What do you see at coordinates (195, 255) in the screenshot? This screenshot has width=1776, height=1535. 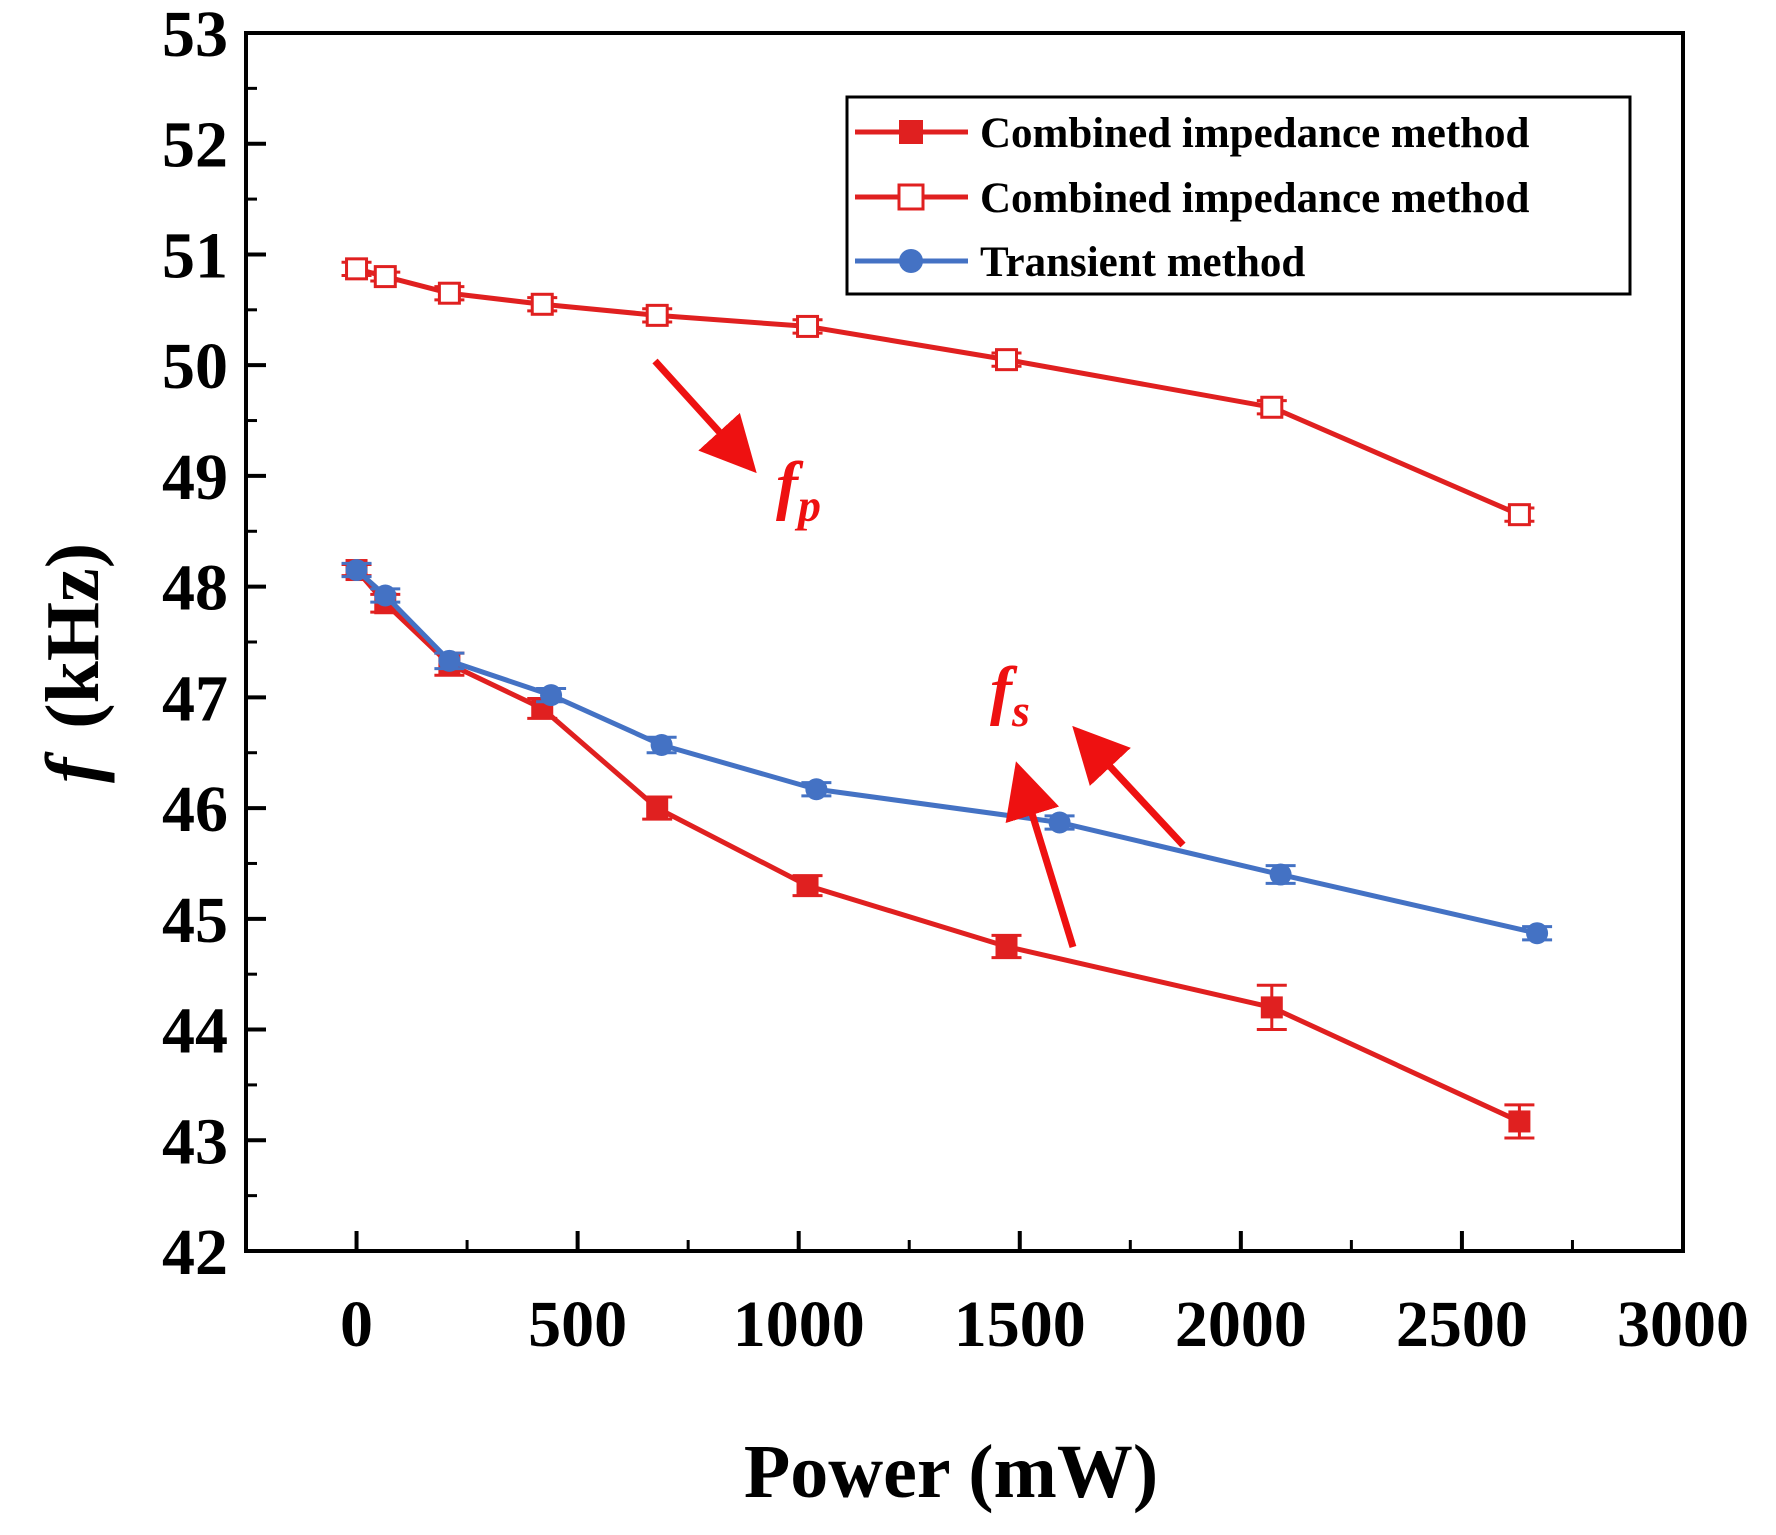 I see `y-tick-label: 51` at bounding box center [195, 255].